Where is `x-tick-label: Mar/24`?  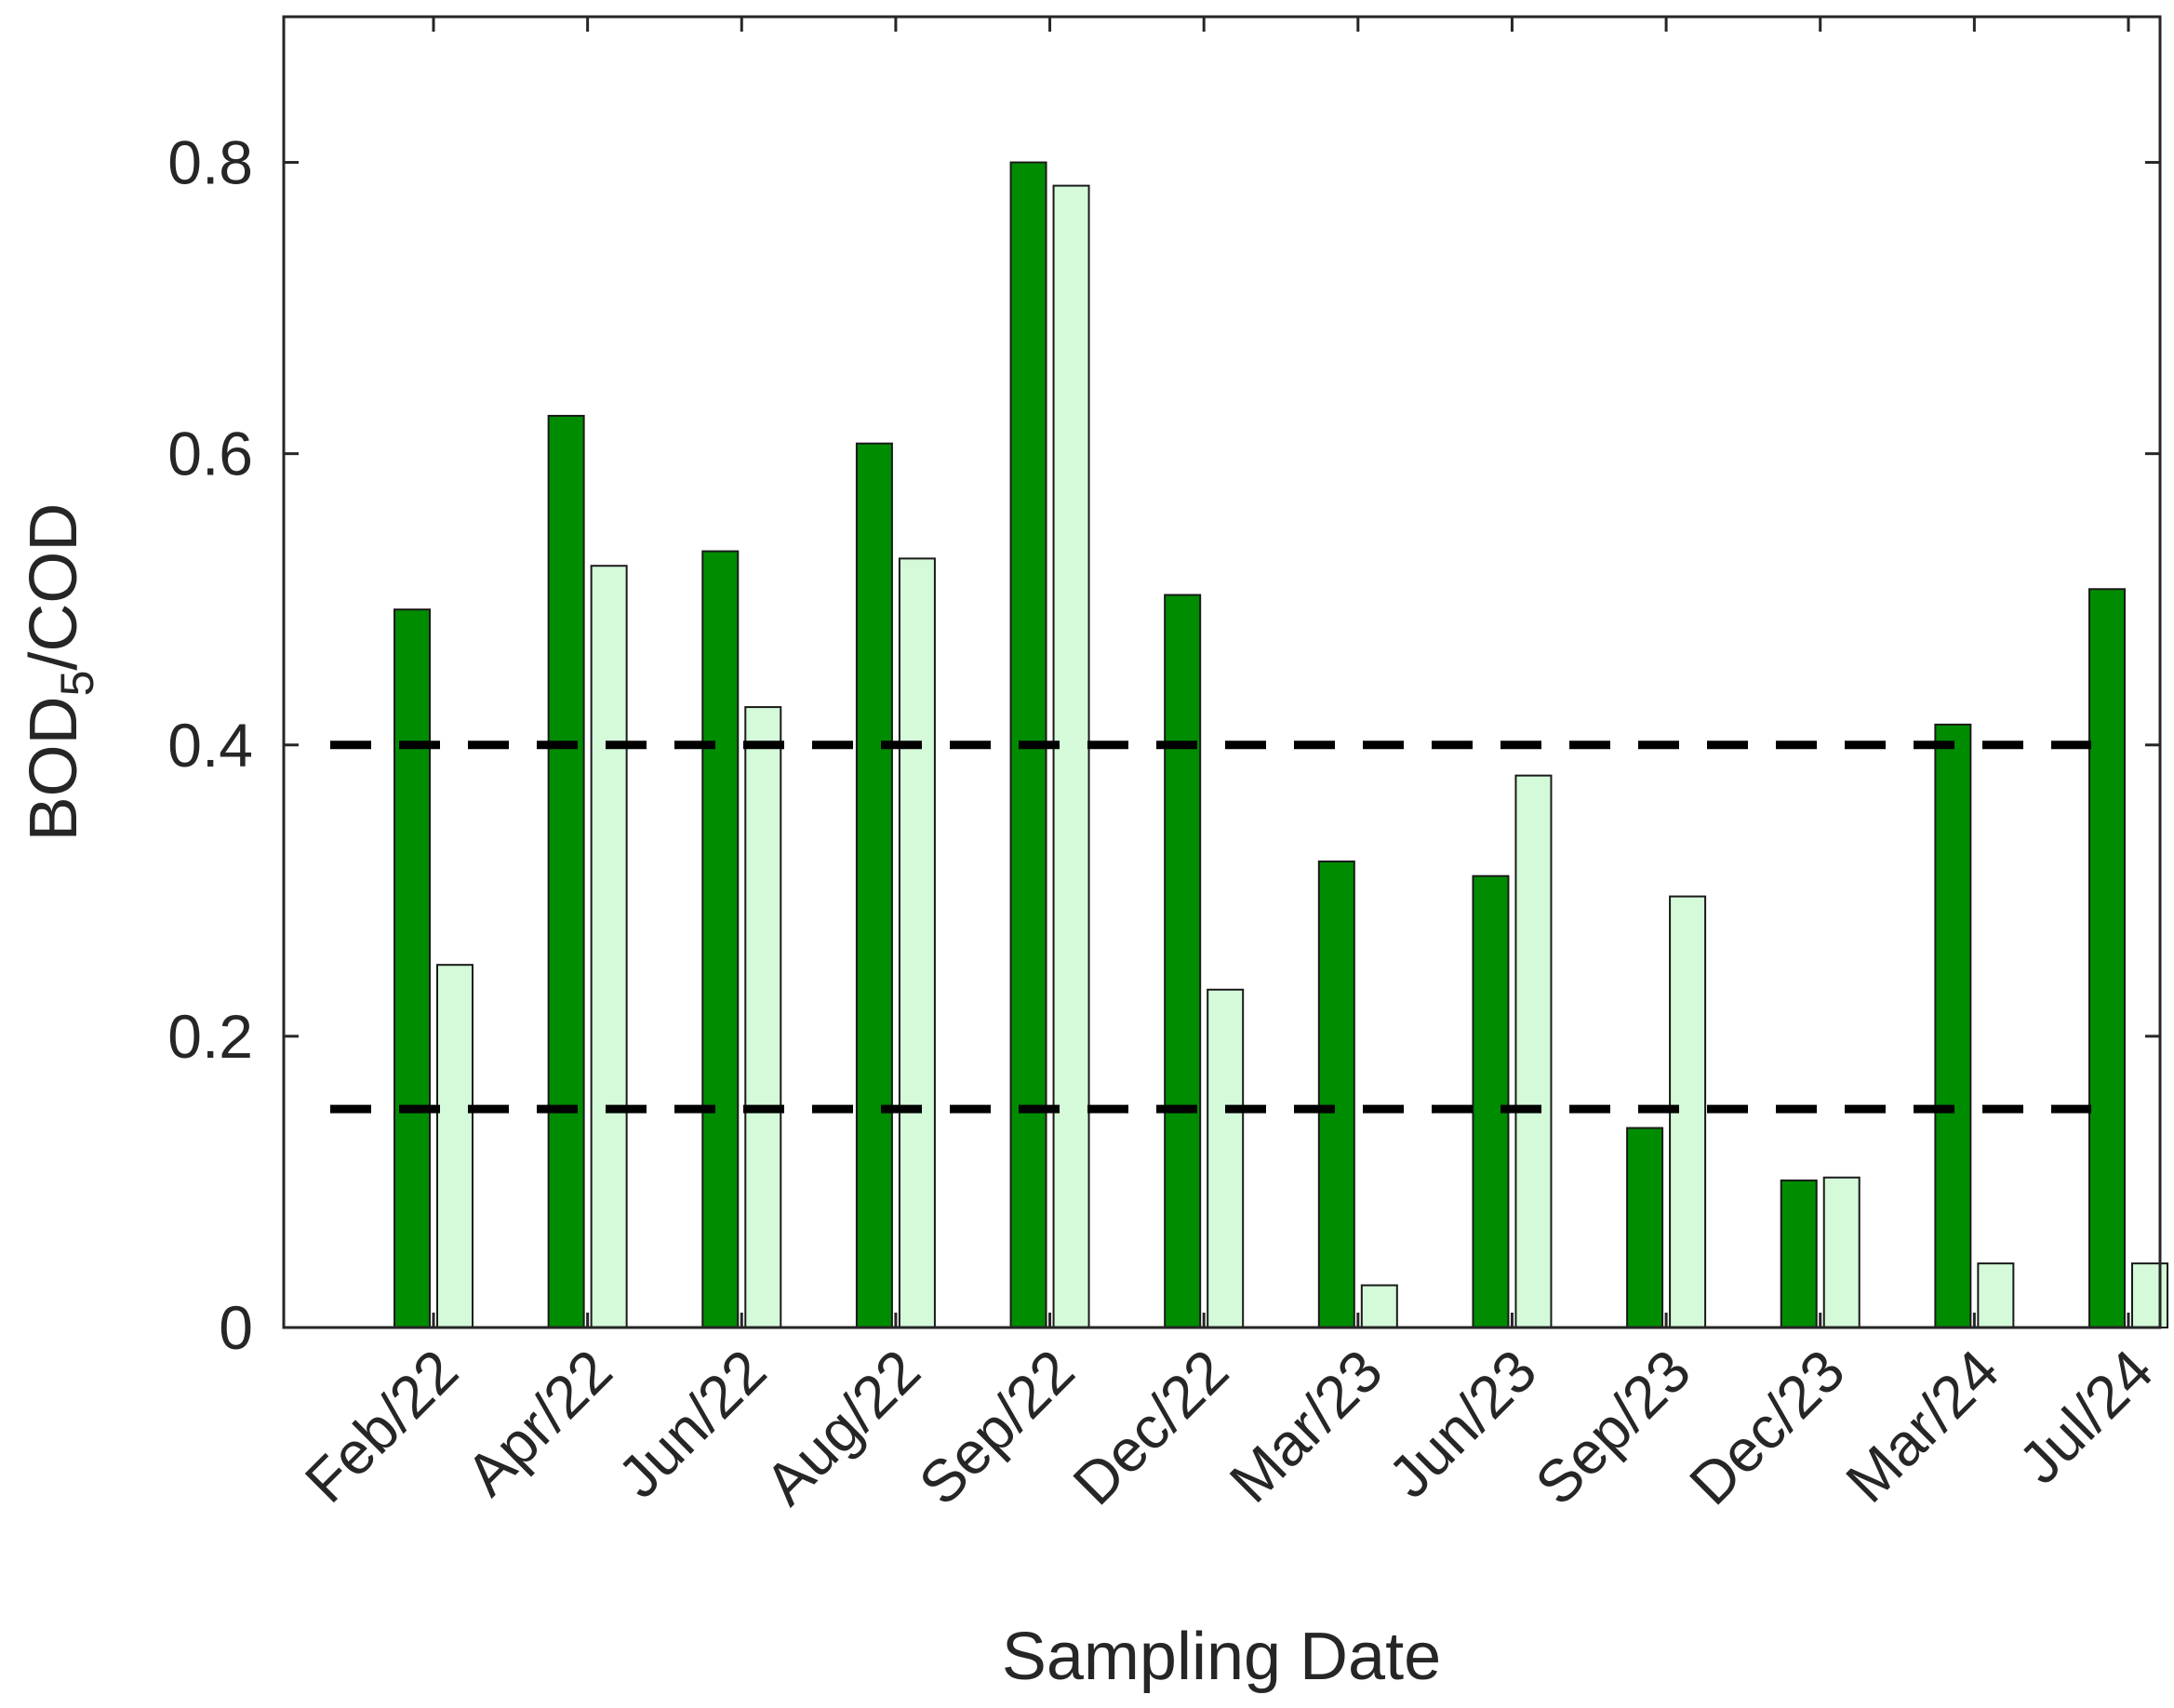
x-tick-label: Mar/24 is located at coordinates (1923, 1426).